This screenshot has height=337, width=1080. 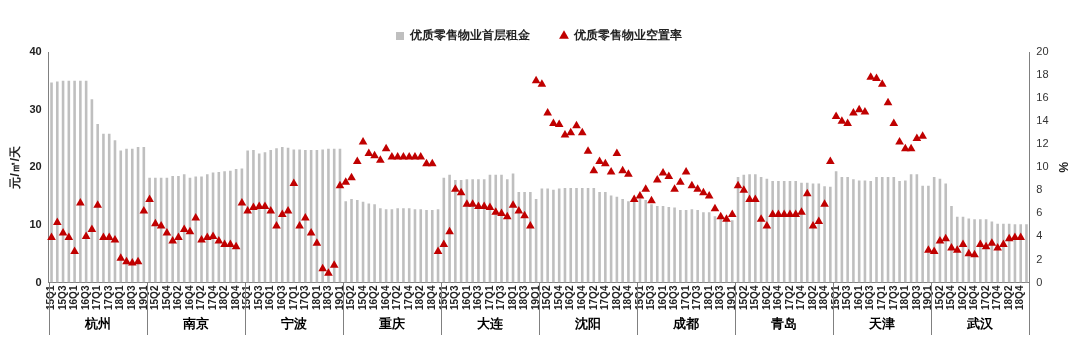 I want to click on text: 天津, so click(x=882, y=323).